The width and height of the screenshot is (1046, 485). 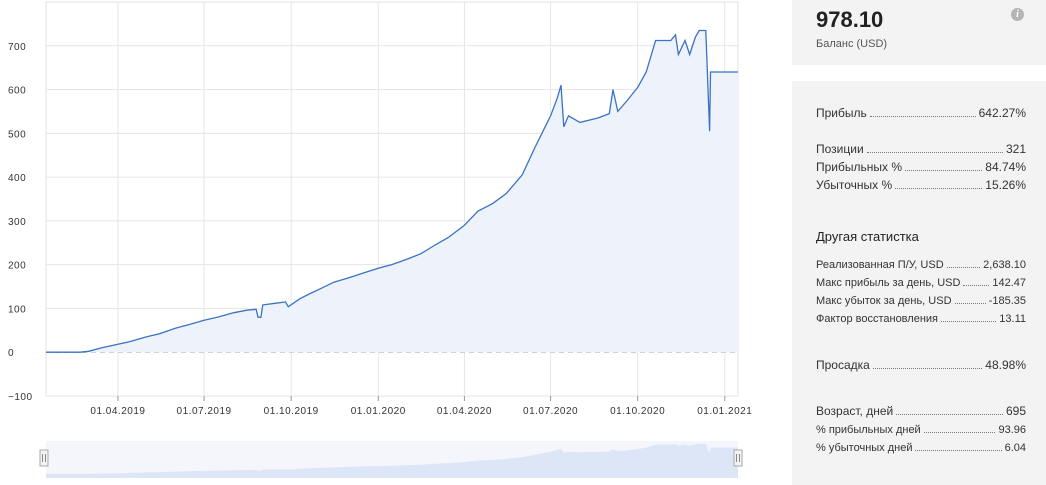 I want to click on stat-profit: Прибыль 642.27%, so click(x=921, y=113).